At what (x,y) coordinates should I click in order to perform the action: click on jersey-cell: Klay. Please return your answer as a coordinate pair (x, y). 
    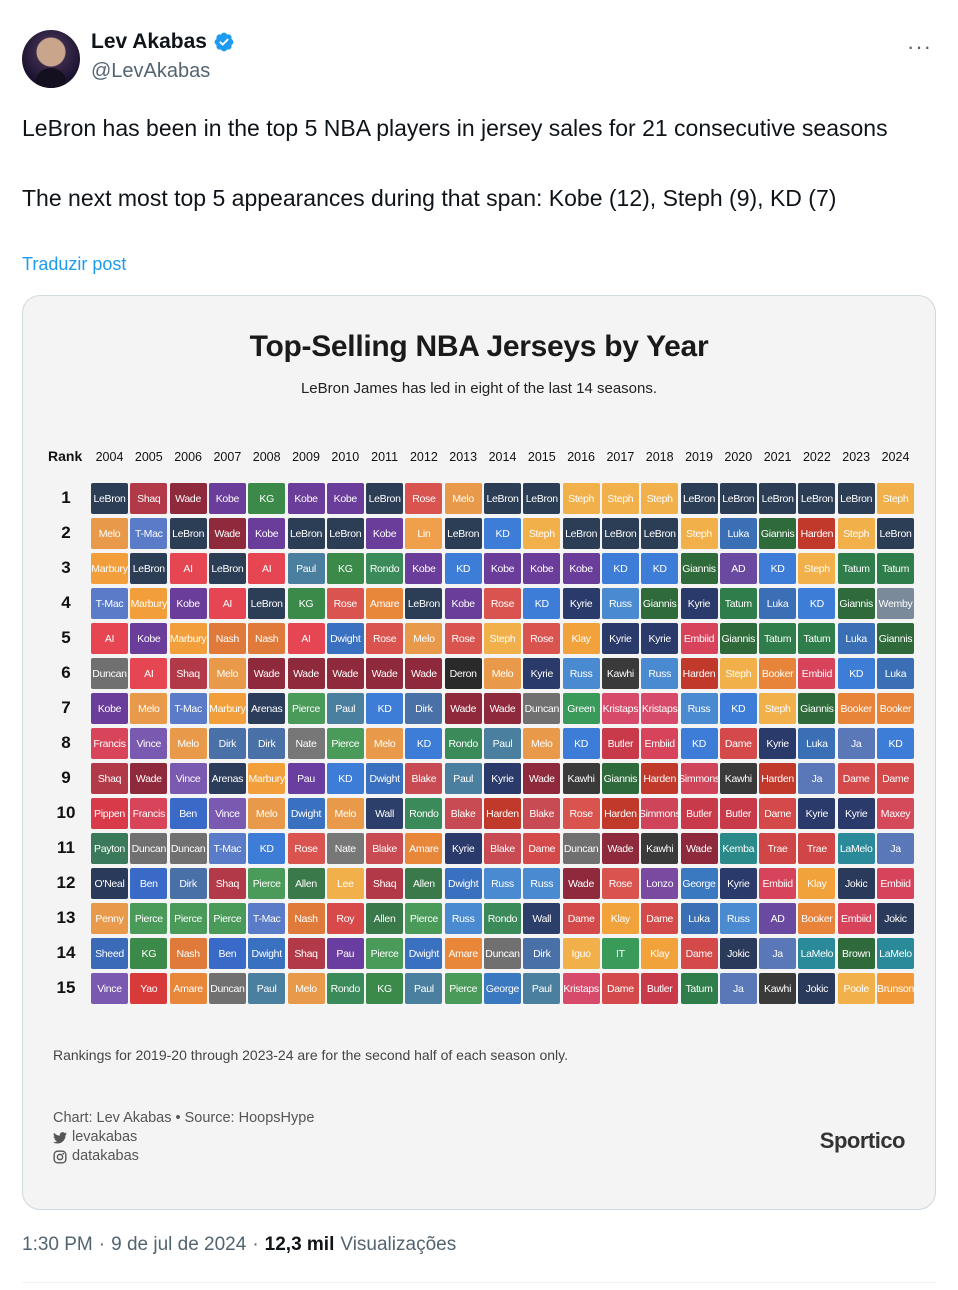
    Looking at the image, I should click on (581, 638).